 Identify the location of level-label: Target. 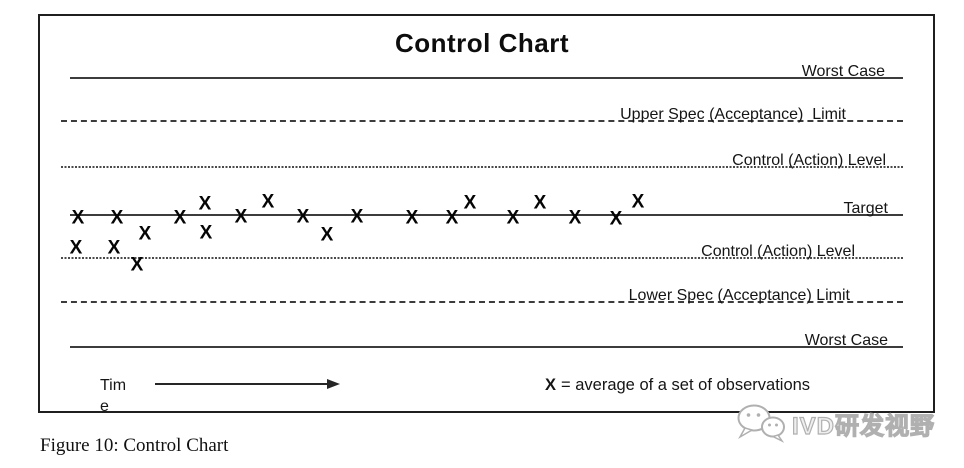
(865, 208).